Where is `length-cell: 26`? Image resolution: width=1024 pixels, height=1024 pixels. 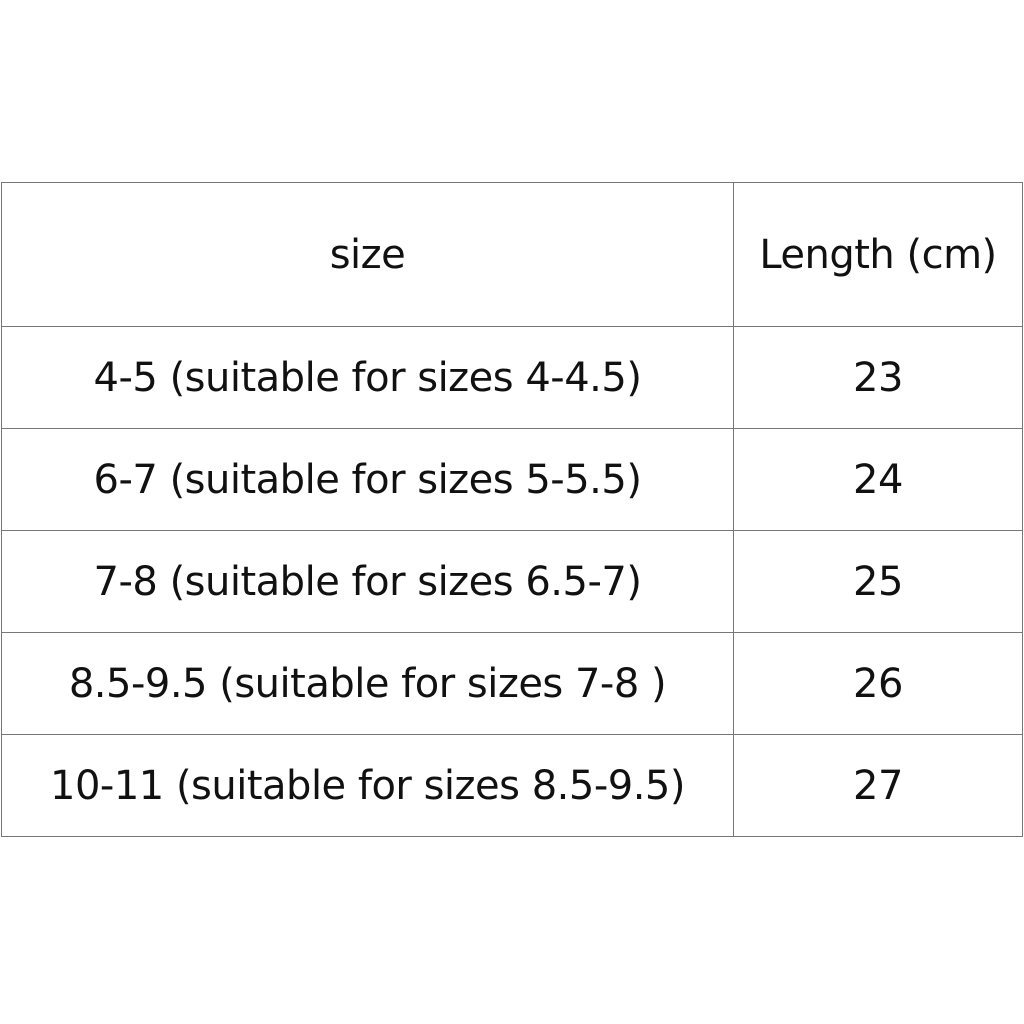 length-cell: 26 is located at coordinates (878, 683).